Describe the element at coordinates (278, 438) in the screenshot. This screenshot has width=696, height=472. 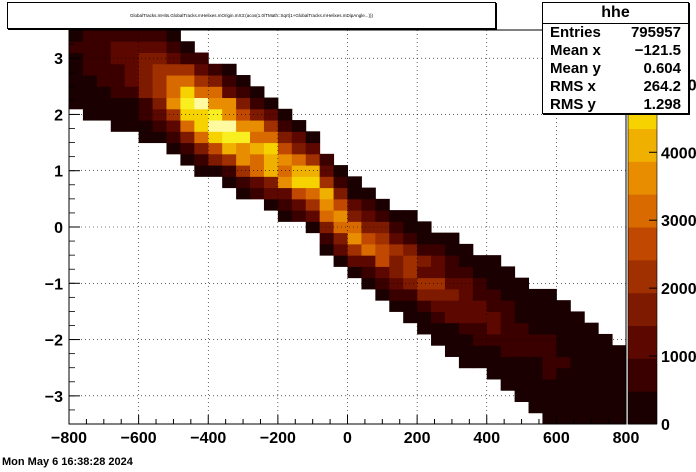
I see `x-tick-label: −200` at that location.